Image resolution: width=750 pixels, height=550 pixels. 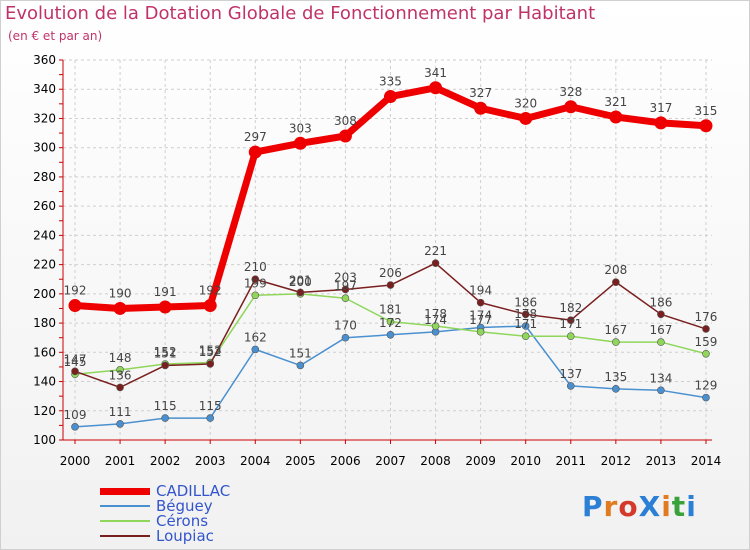 I want to click on data-label-beguey: 111, so click(x=120, y=412).